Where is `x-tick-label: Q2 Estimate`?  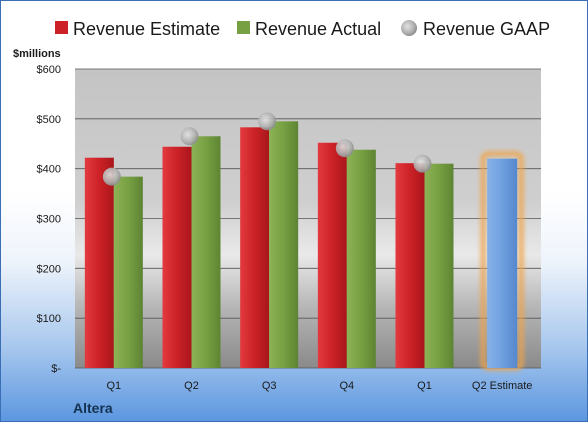
x-tick-label: Q2 Estimate is located at coordinates (502, 386).